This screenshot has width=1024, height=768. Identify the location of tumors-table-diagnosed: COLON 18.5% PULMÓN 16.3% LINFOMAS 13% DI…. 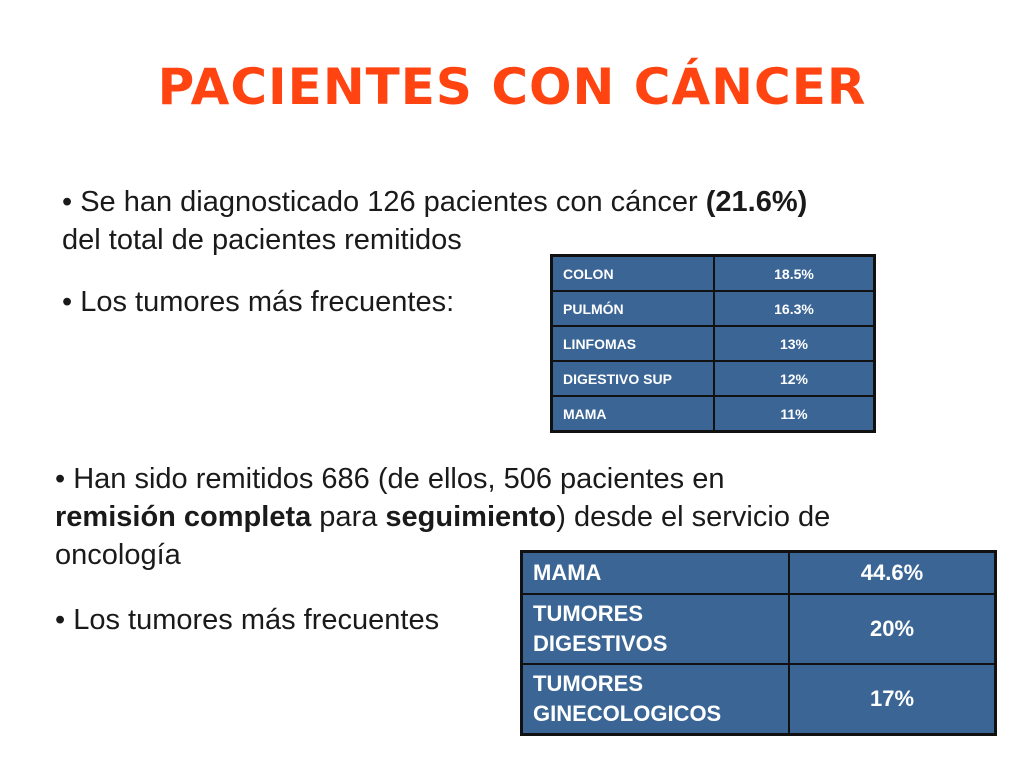
(713, 343).